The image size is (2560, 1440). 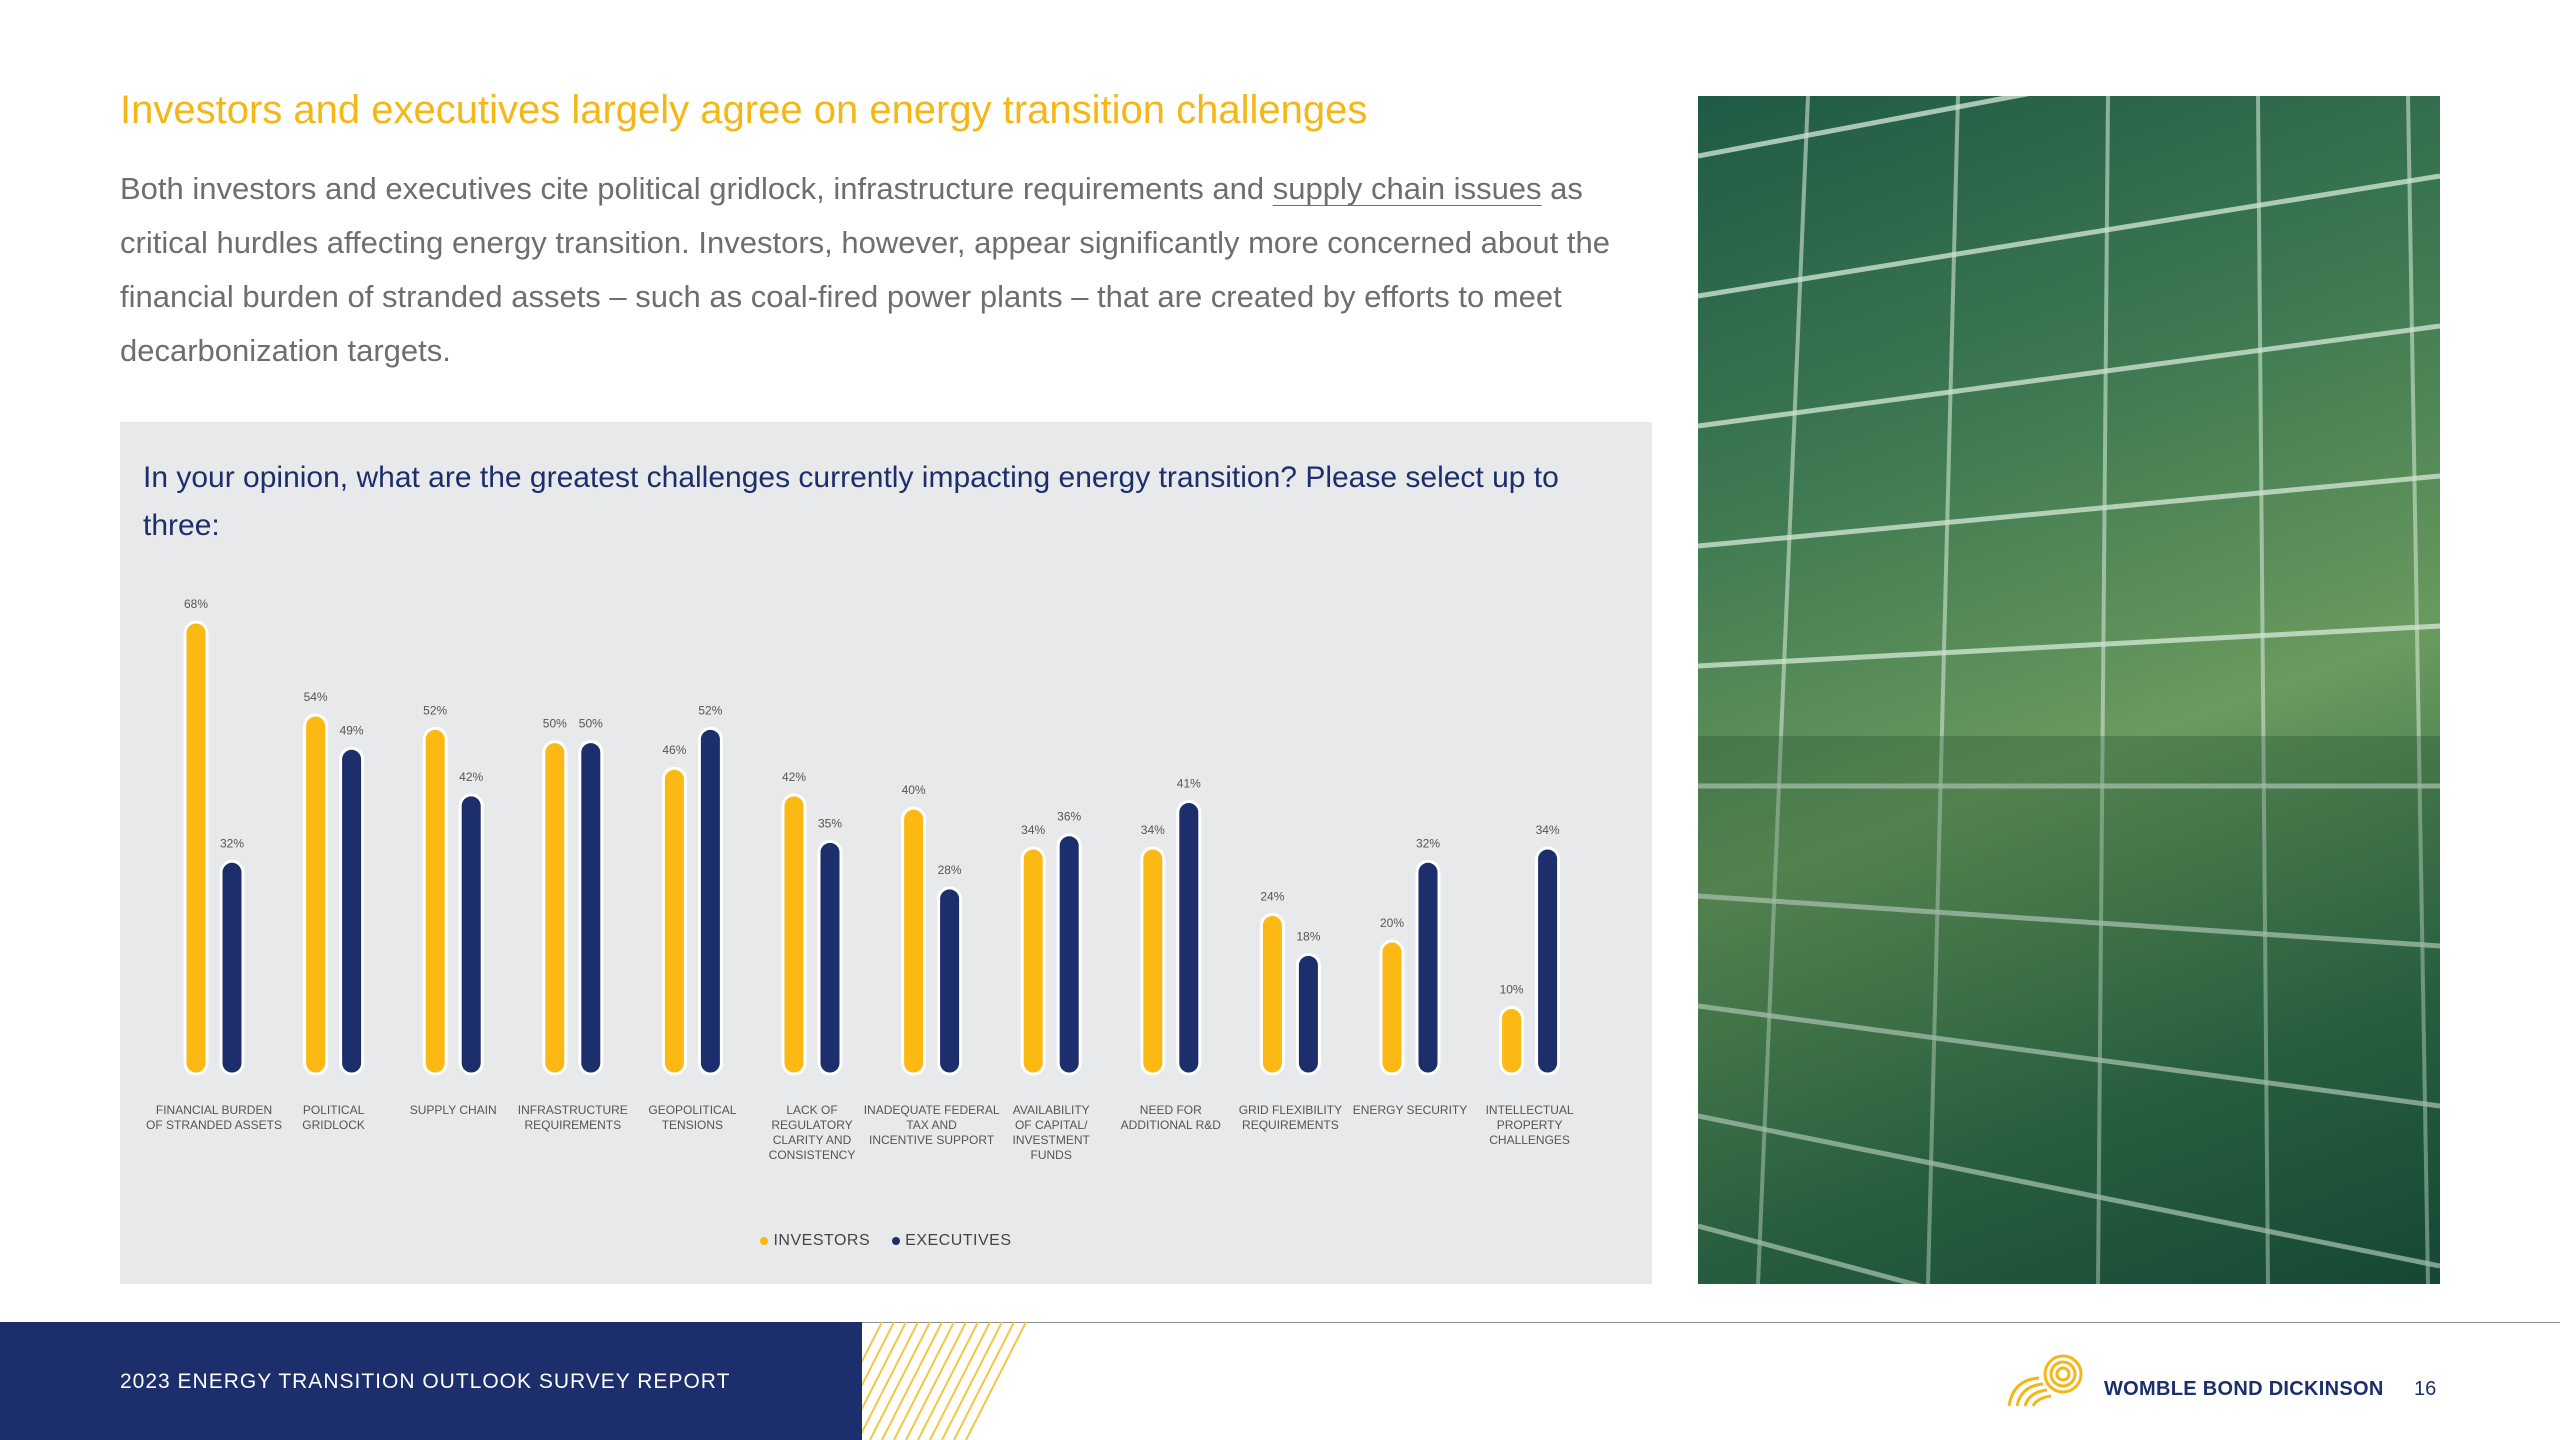 What do you see at coordinates (2244, 1389) in the screenshot?
I see `firm-name: WOMBLE BOND DICKINSON` at bounding box center [2244, 1389].